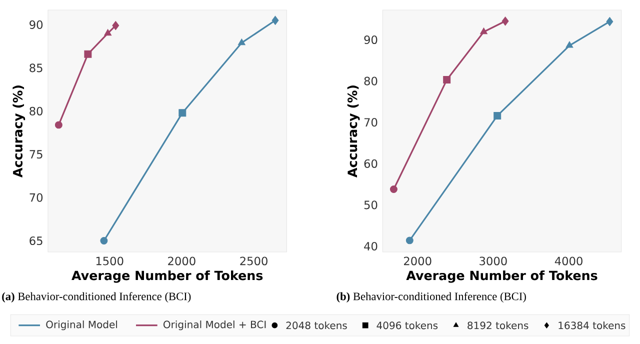 The width and height of the screenshot is (640, 344). Describe the element at coordinates (215, 325) in the screenshot. I see `legend-label: Original Model + BCI` at that location.